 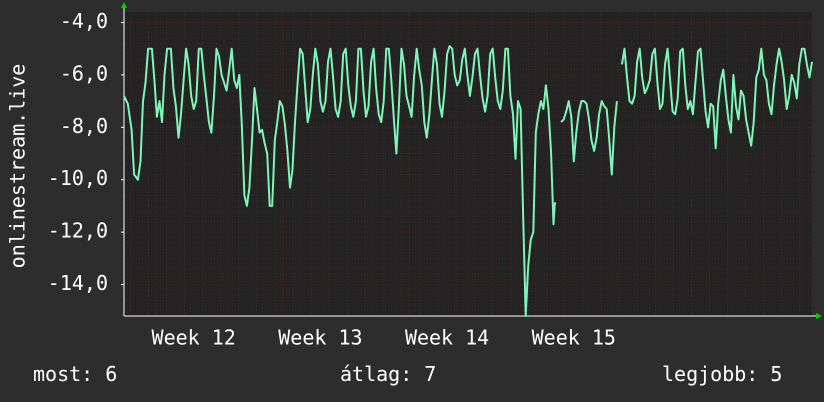 I want to click on y-tick-label: -8,0, so click(x=84, y=126).